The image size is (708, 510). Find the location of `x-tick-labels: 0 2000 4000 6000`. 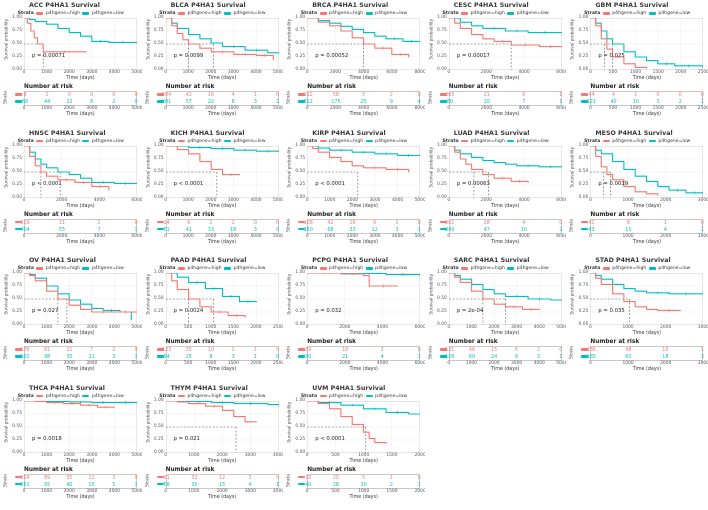

x-tick-labels: 0 2000 4000 6000 is located at coordinates (506, 201).